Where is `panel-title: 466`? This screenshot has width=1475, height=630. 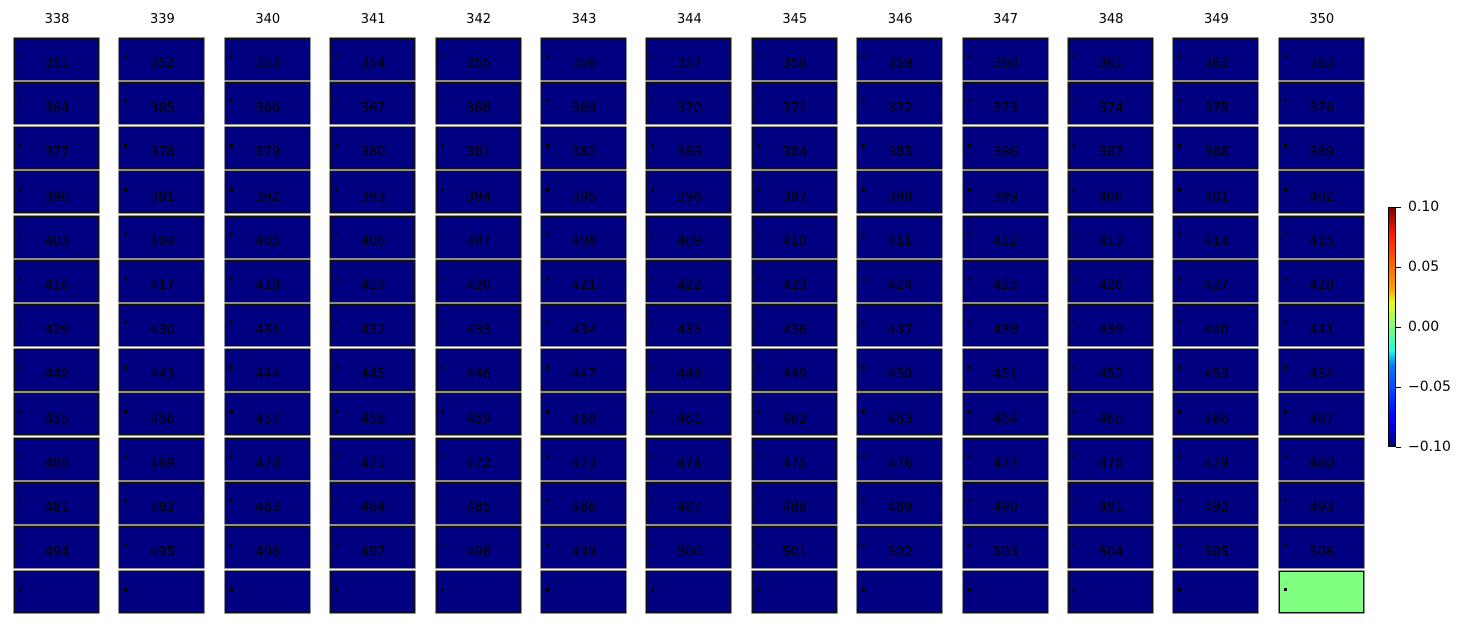 panel-title: 466 is located at coordinates (1216, 419).